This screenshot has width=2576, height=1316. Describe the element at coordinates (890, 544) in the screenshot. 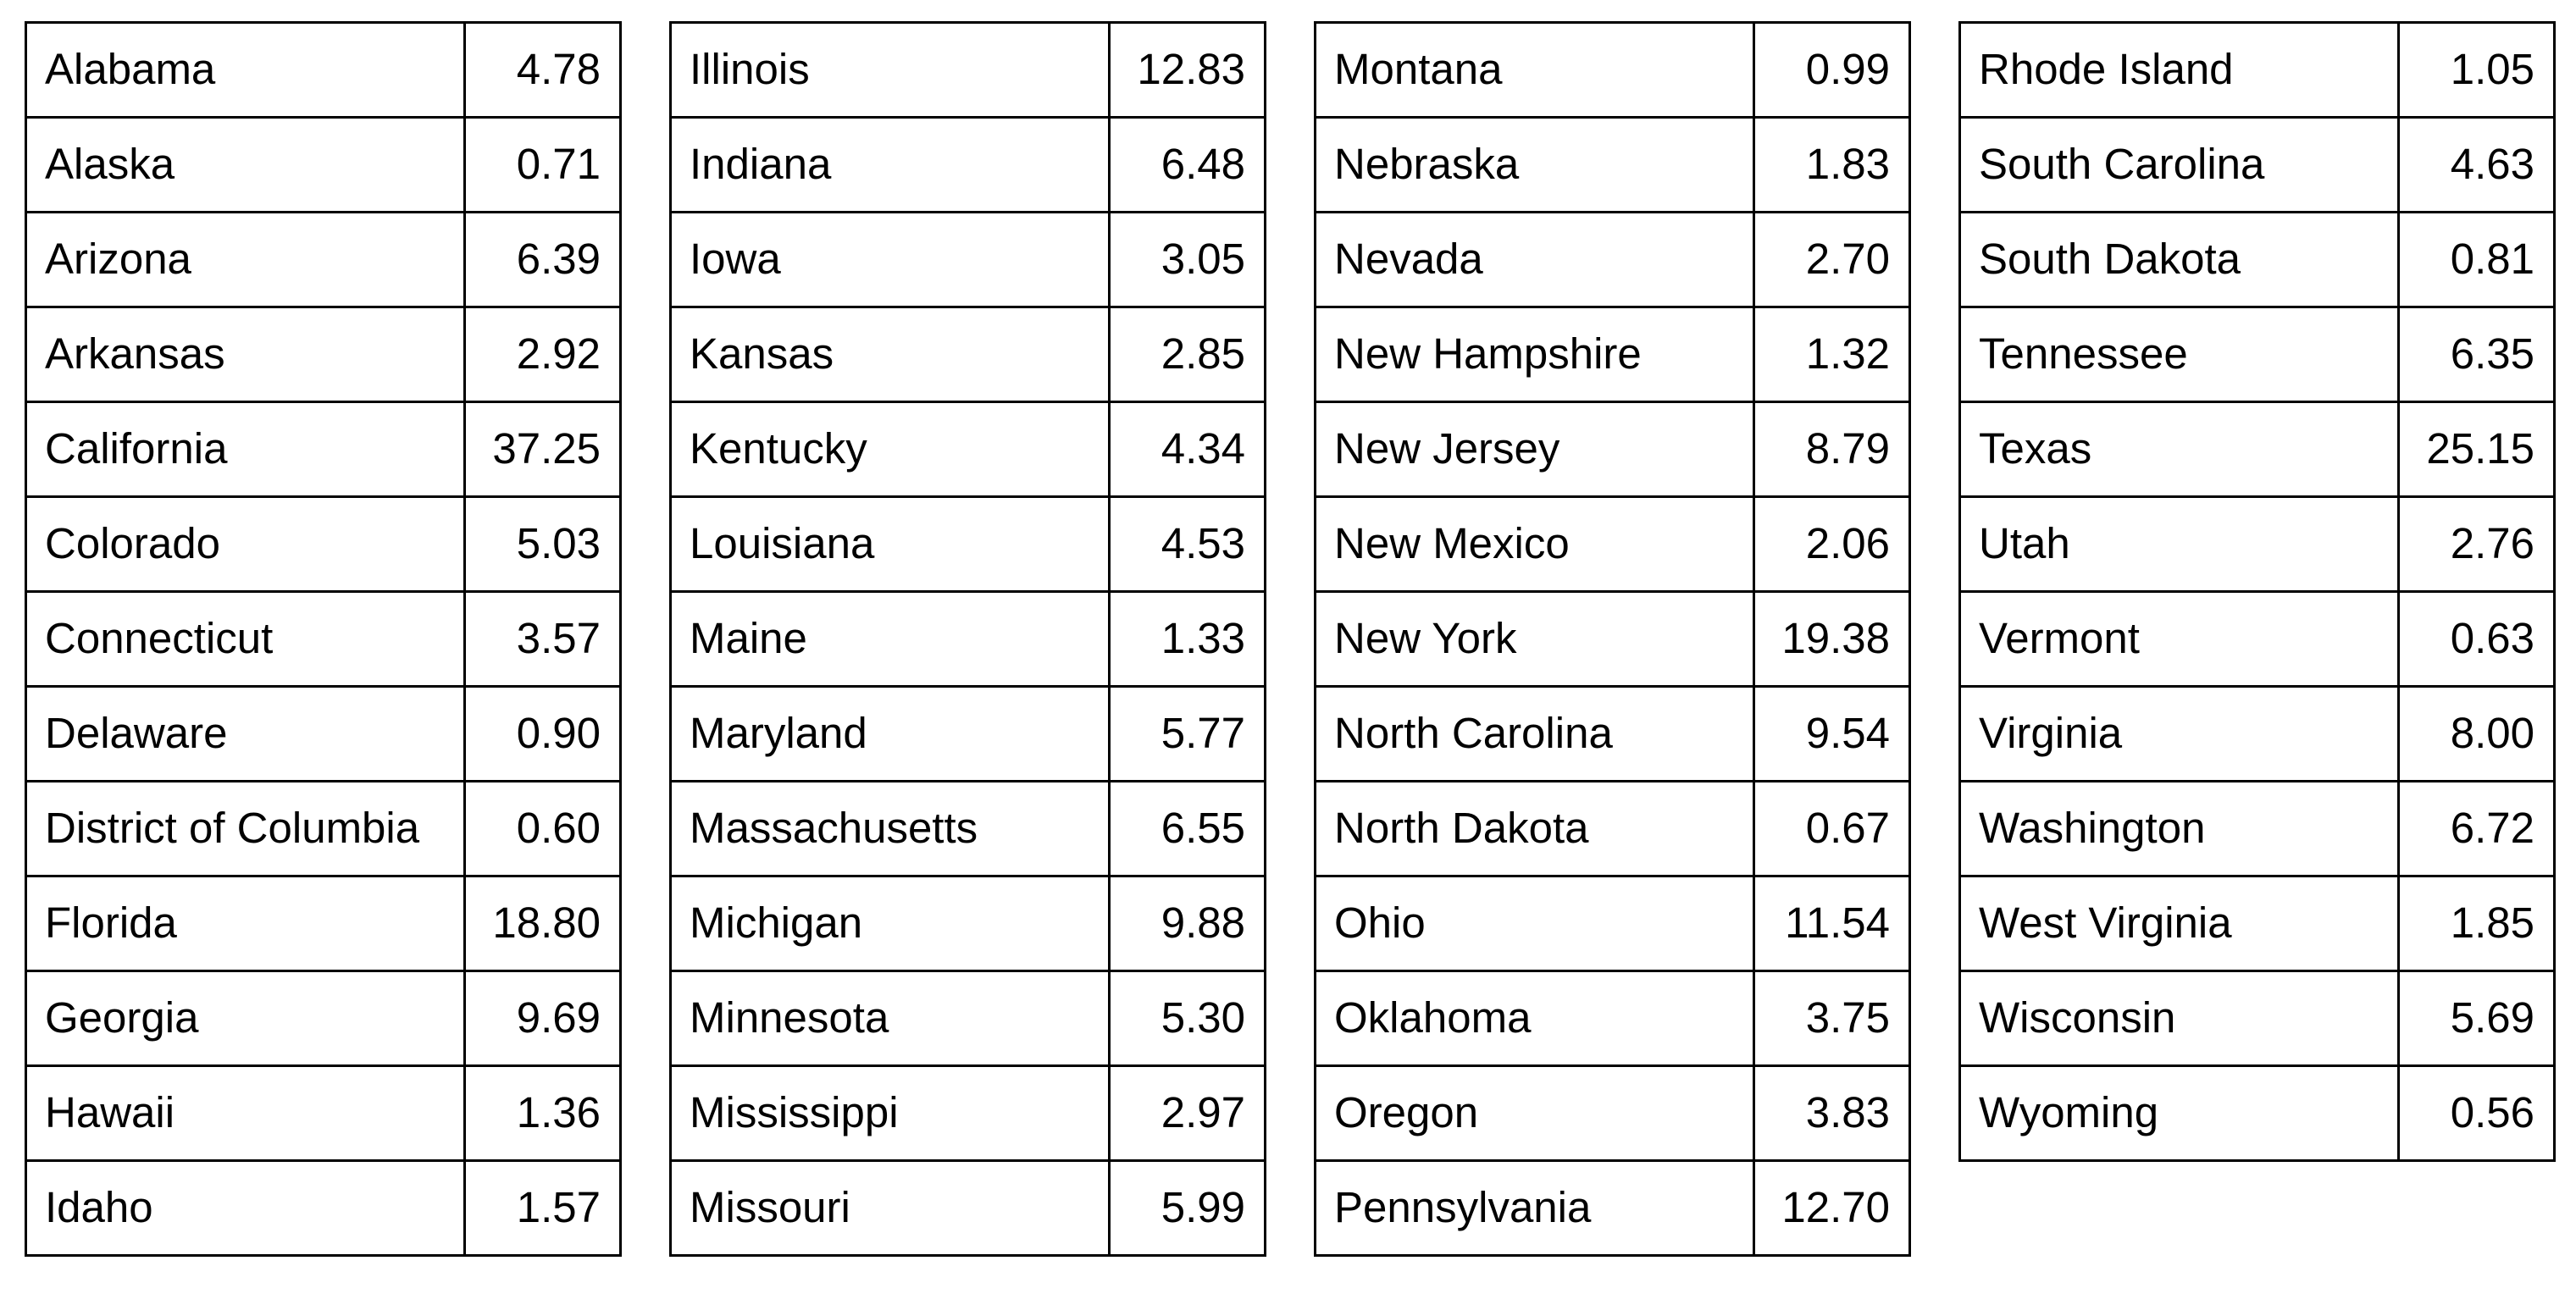

I see `state-name-cell: Louisiana` at that location.